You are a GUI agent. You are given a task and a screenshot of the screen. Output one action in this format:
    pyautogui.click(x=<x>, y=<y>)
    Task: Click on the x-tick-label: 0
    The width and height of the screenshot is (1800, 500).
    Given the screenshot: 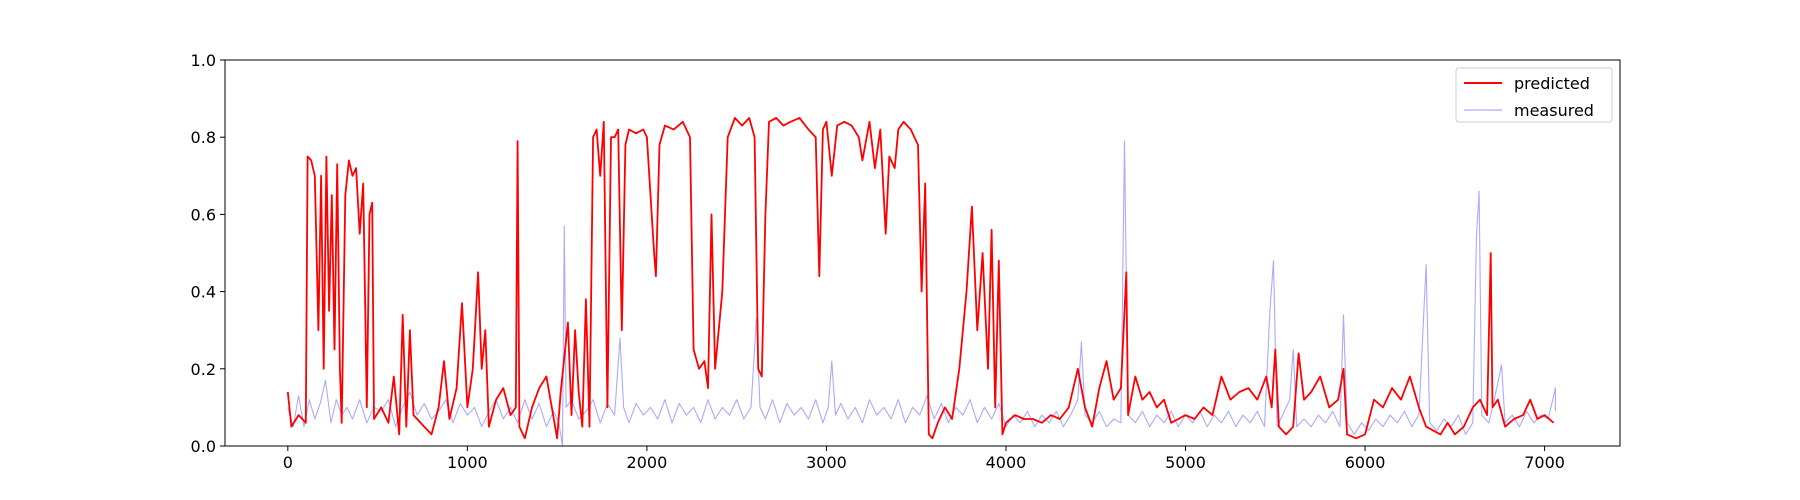 What is the action you would take?
    pyautogui.click(x=288, y=462)
    